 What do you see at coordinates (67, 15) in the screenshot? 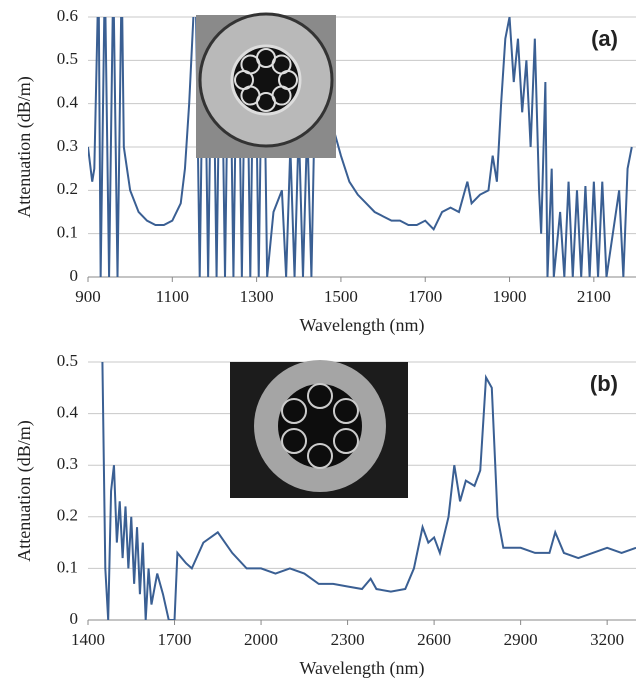
I see `y-tick-label: 0.6` at bounding box center [67, 15].